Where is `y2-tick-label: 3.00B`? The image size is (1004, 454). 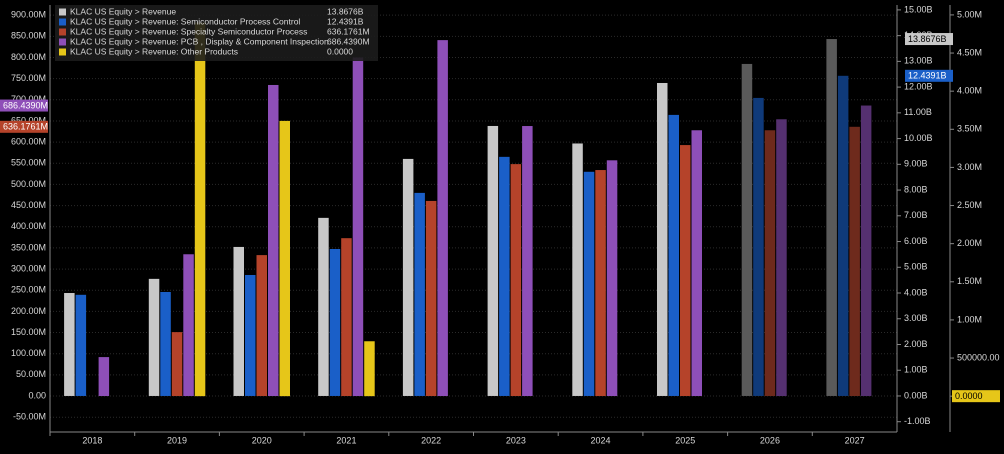
y2-tick-label: 3.00B is located at coordinates (916, 318).